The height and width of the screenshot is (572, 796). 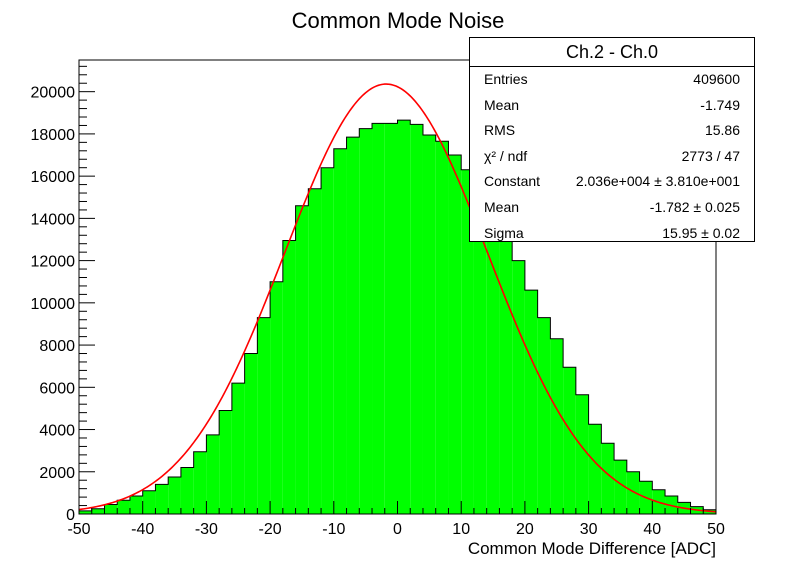 What do you see at coordinates (722, 130) in the screenshot?
I see `stats-row-value: 15.86` at bounding box center [722, 130].